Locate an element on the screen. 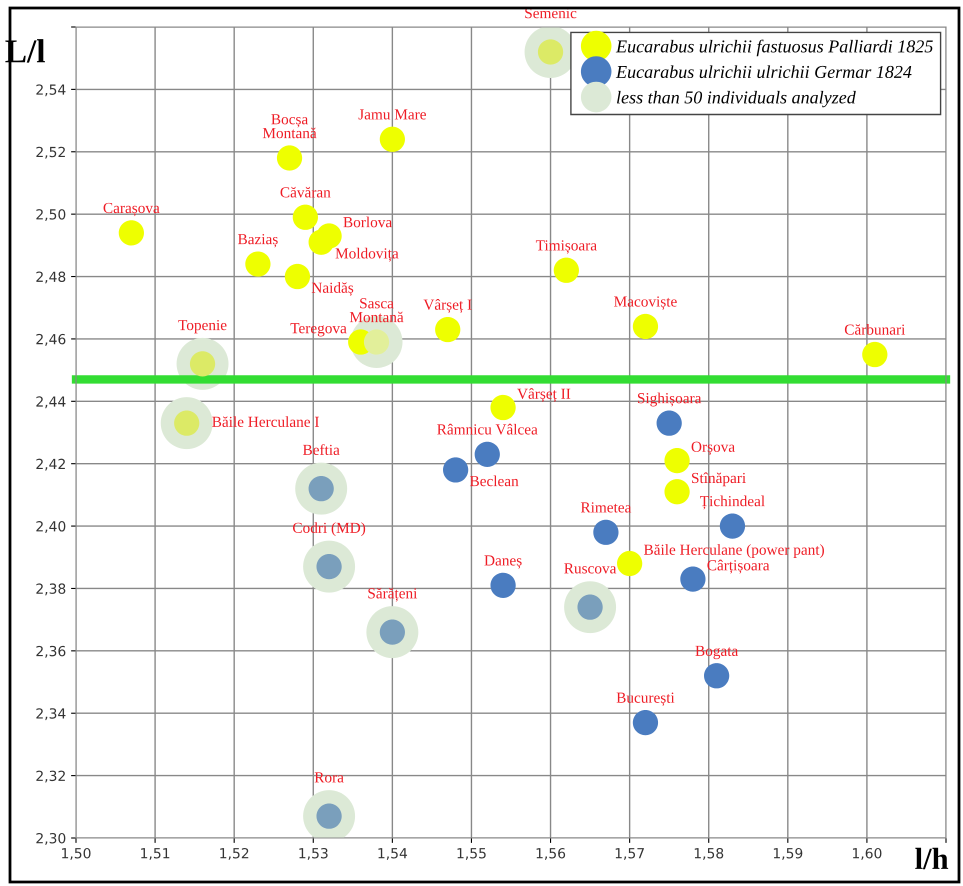  annotation: Rora is located at coordinates (329, 777).